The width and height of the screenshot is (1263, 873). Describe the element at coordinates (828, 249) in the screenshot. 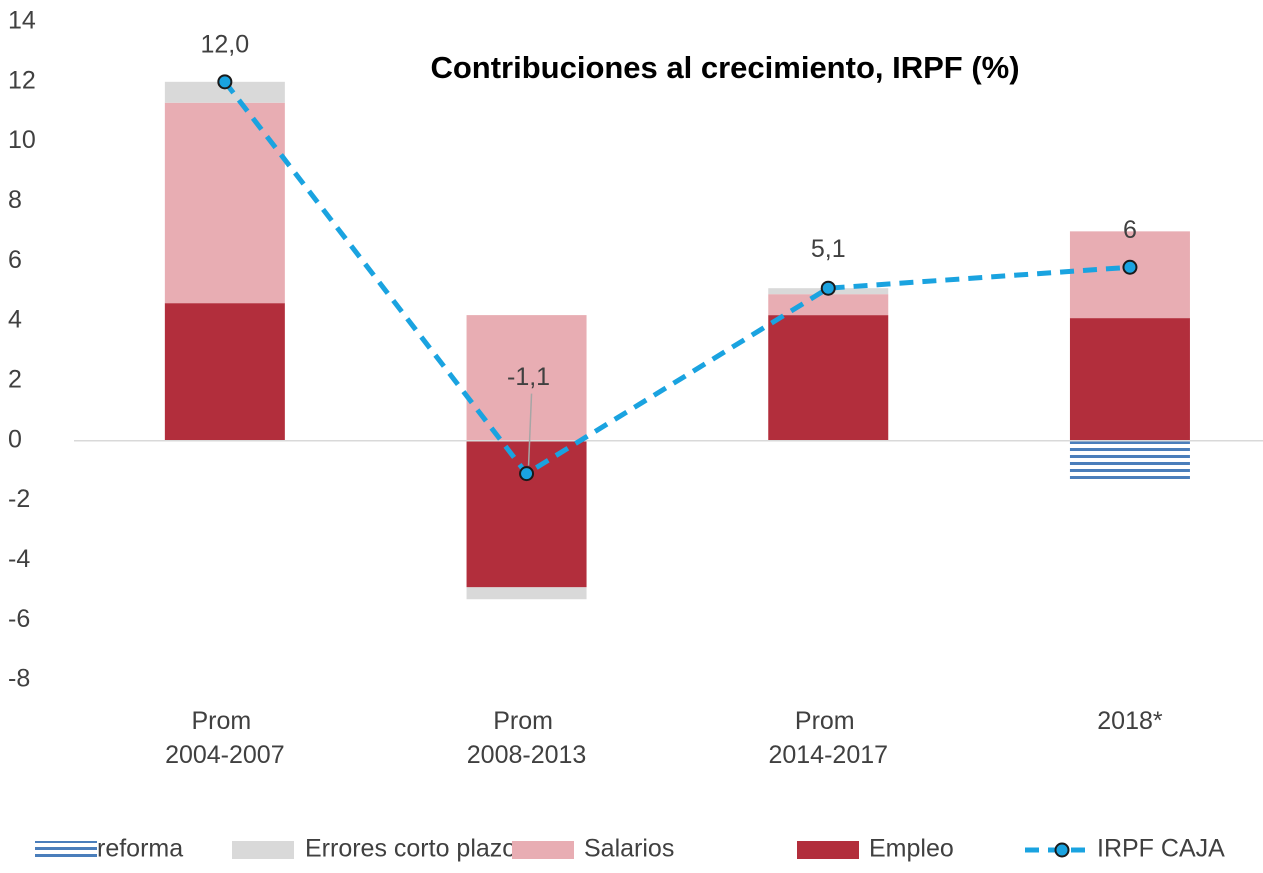

I see `data-label: 5,1` at that location.